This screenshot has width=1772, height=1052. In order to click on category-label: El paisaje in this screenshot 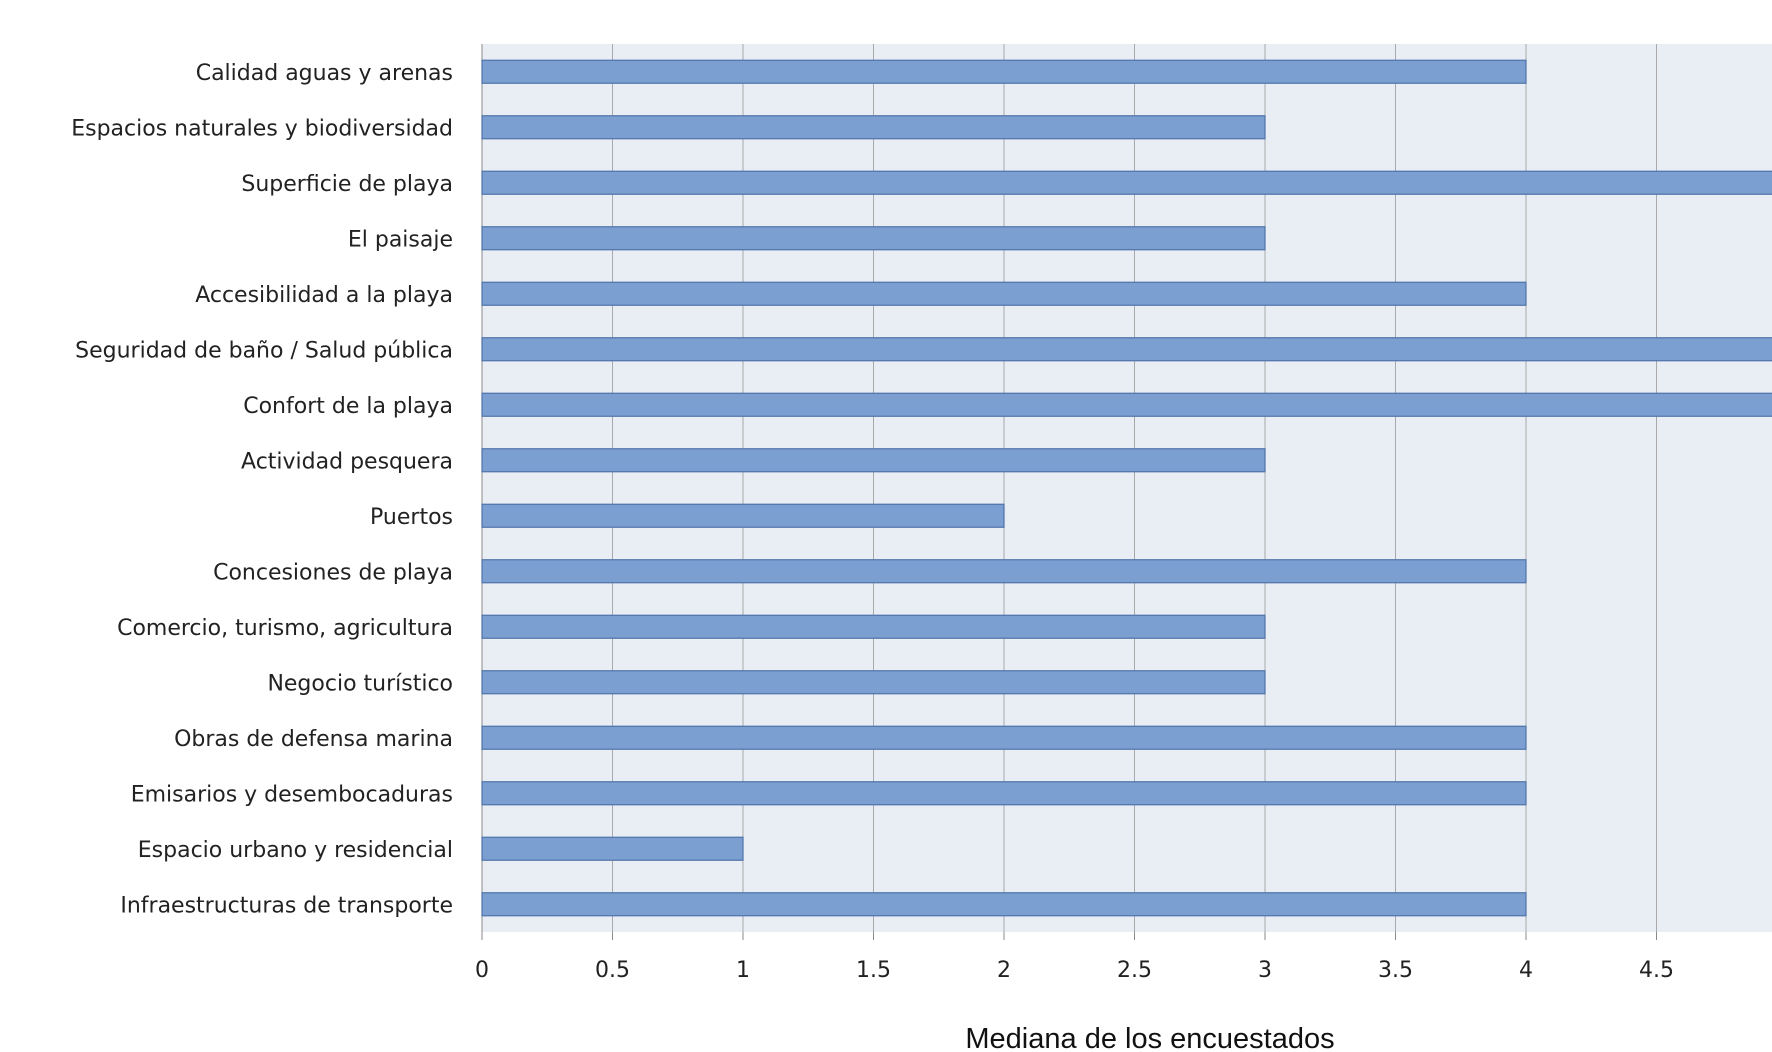, I will do `click(400, 239)`.